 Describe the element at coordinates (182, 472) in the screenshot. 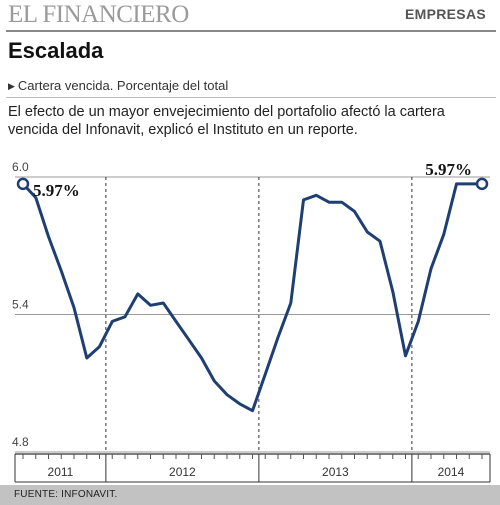

I see `year-label: 2012` at that location.